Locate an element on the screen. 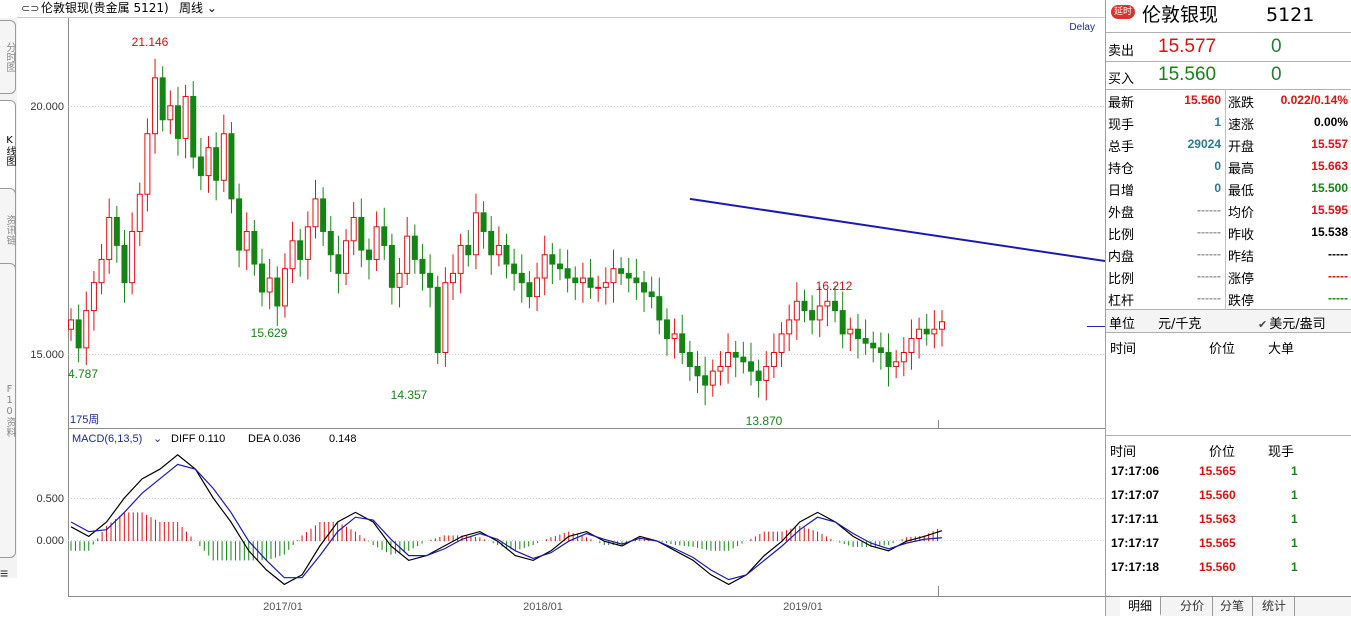 This screenshot has height=619, width=1351. tab-tick: 分笔 is located at coordinates (1233, 606).